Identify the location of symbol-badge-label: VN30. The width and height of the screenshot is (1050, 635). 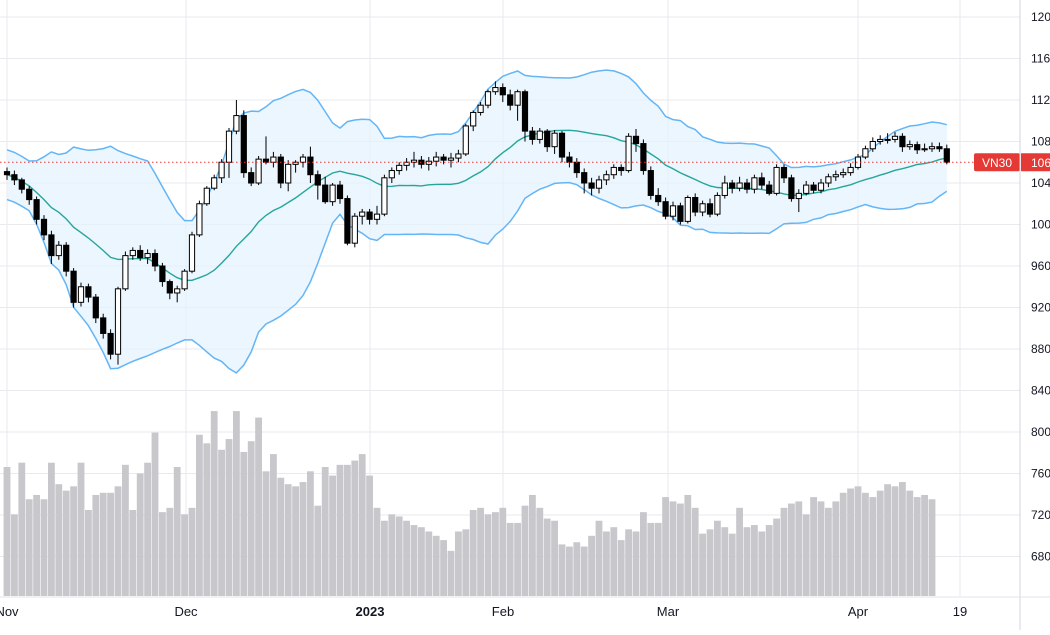
(997, 163).